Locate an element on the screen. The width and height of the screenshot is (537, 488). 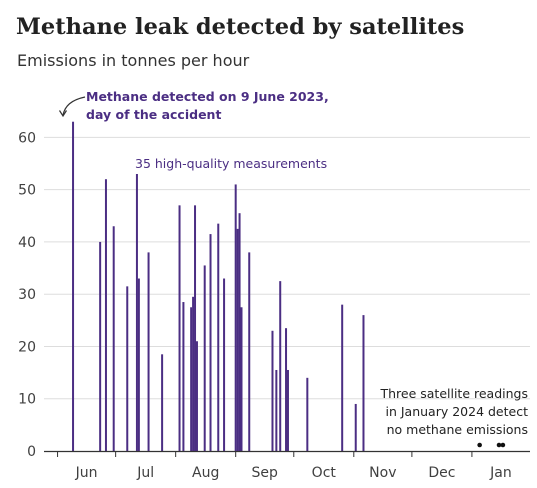
y-tick-label: 60 is located at coordinates (27, 138).